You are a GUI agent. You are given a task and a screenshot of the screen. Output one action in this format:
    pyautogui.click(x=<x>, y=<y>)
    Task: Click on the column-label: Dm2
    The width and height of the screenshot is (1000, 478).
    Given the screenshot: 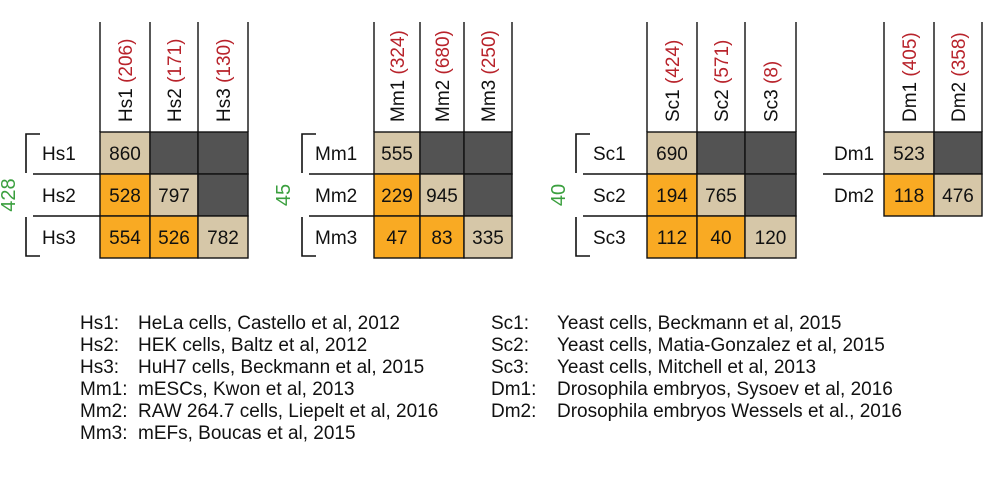 What is the action you would take?
    pyautogui.click(x=959, y=99)
    